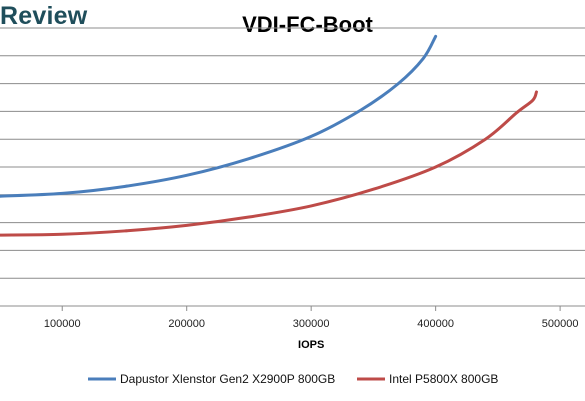 The width and height of the screenshot is (585, 401). I want to click on x-axis-title: IOPS, so click(311, 345).